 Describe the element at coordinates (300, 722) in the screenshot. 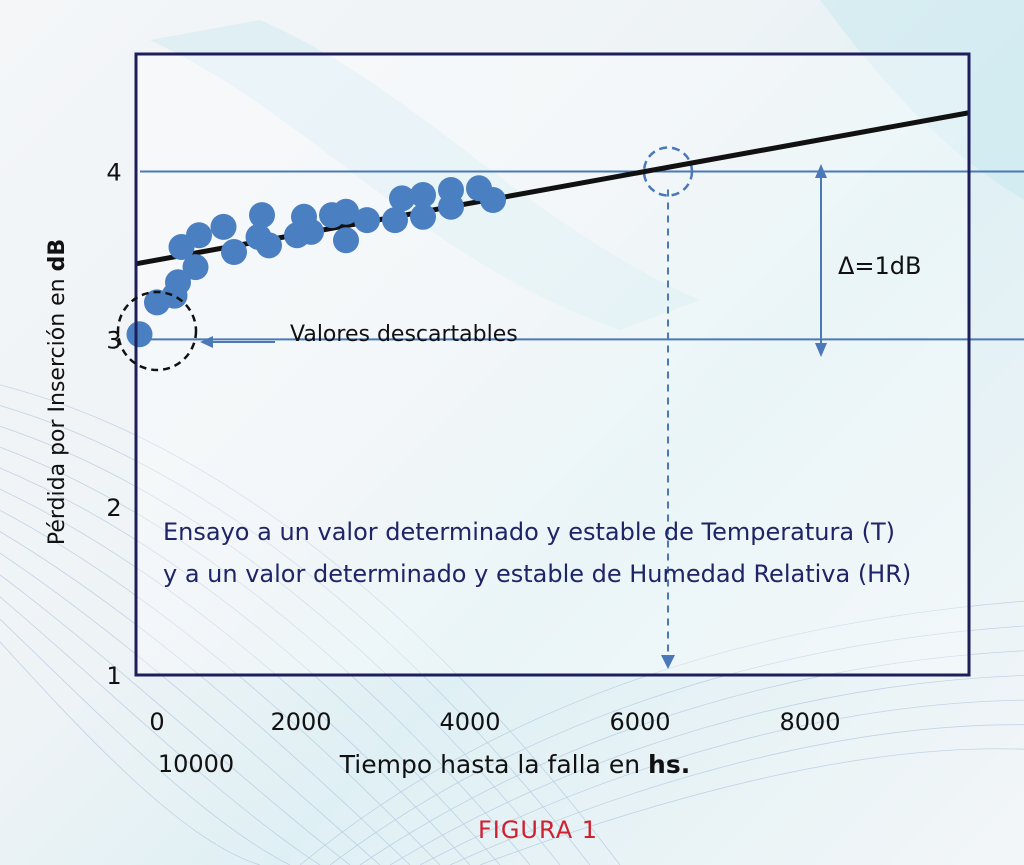

I see `x-tick-label: 2000` at that location.